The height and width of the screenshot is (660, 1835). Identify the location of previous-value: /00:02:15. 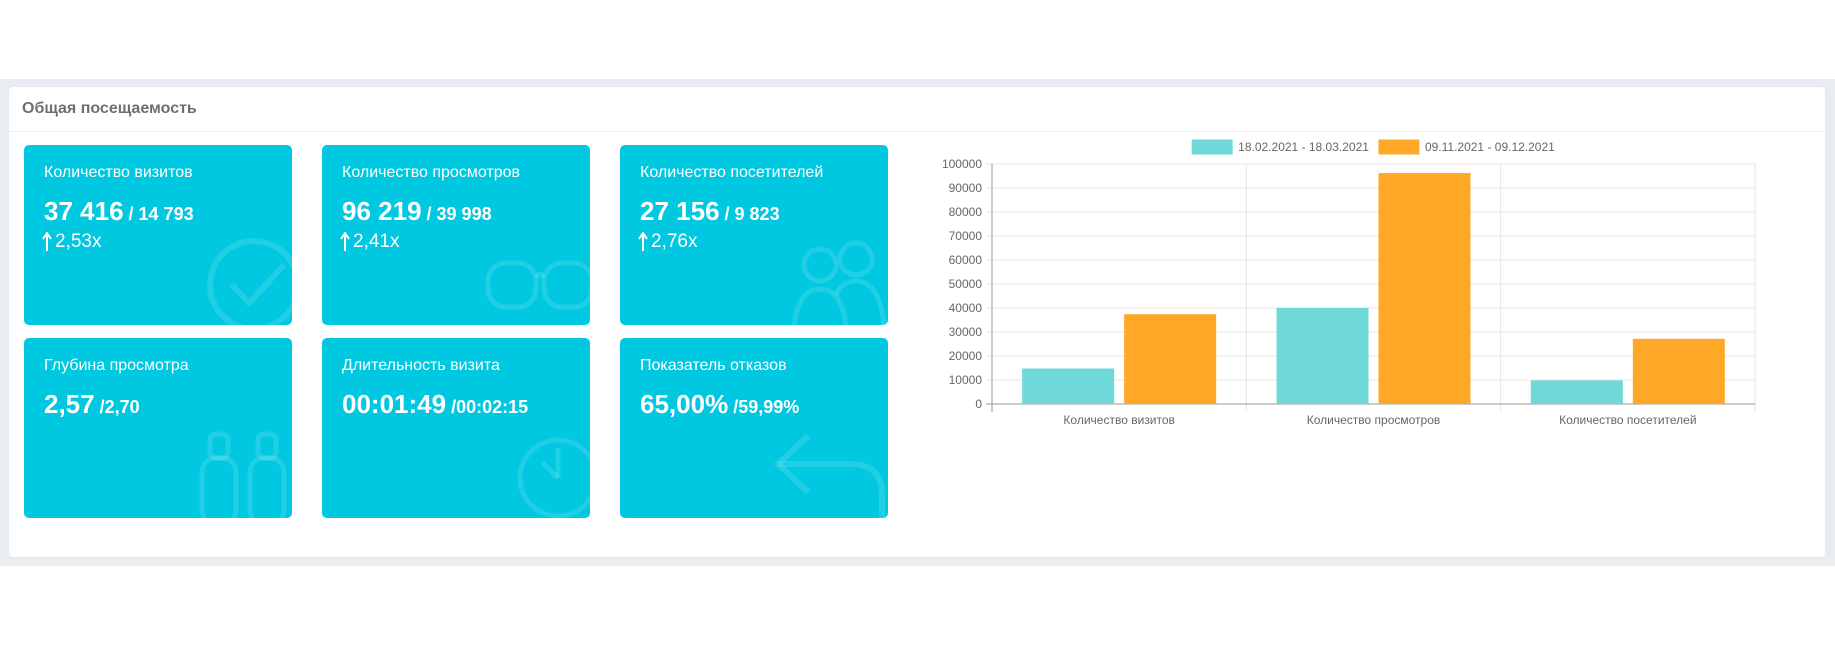
(487, 407).